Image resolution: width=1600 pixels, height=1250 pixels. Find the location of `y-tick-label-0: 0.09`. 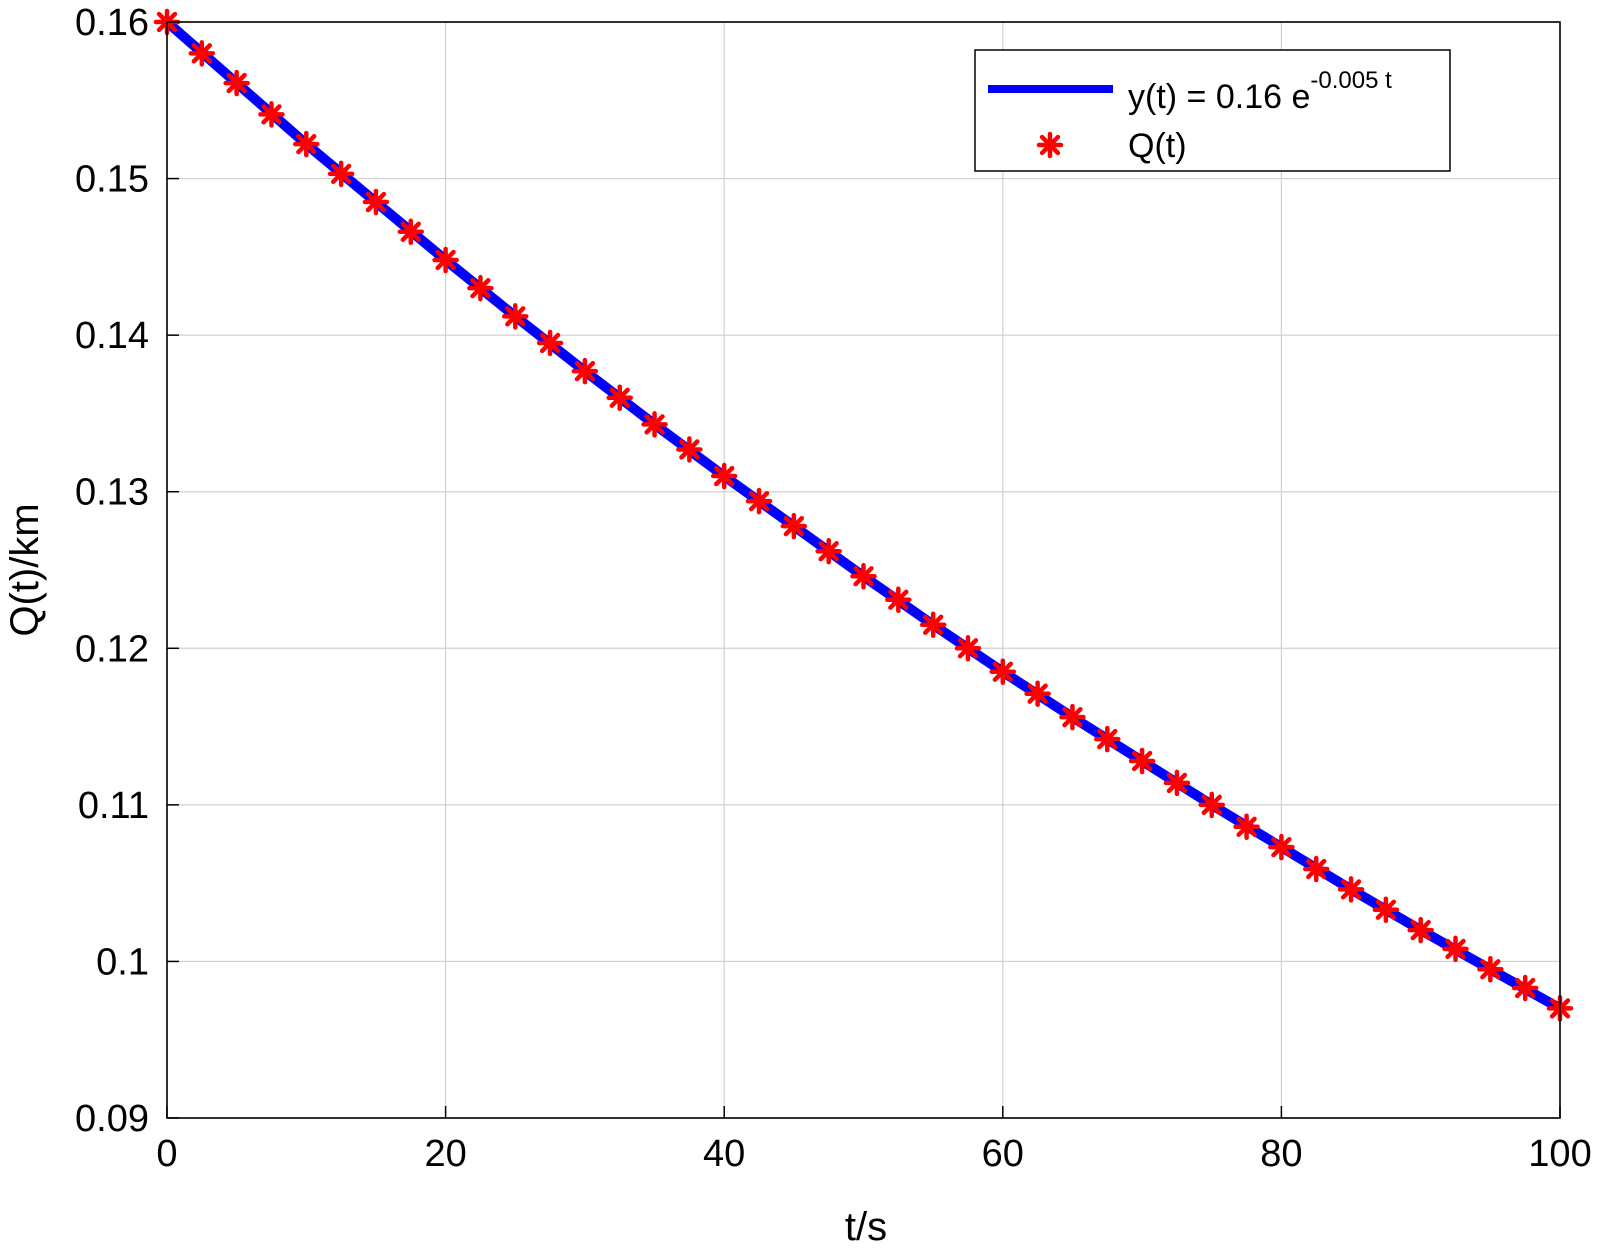

y-tick-label-0: 0.09 is located at coordinates (112, 1119).